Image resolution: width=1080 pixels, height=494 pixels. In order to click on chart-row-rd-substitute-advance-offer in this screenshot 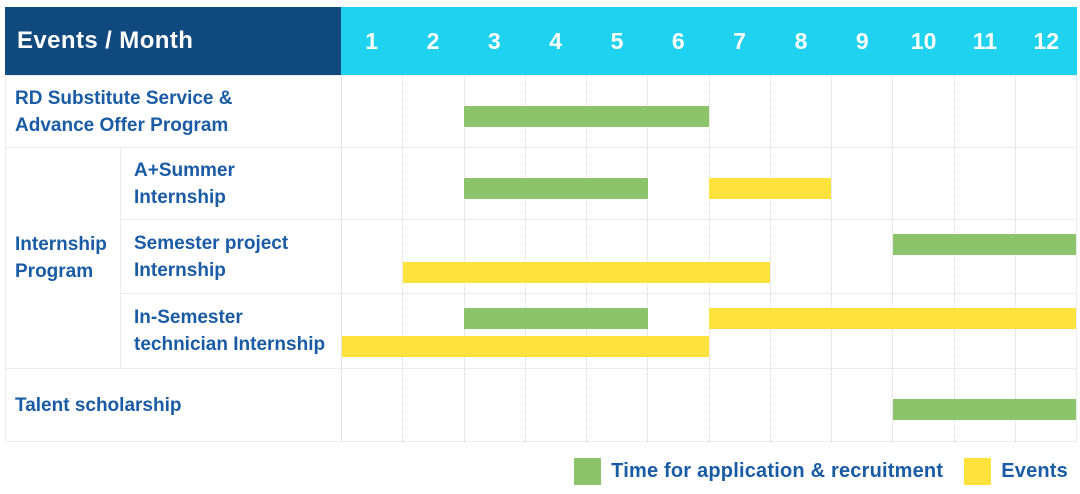, I will do `click(709, 111)`.